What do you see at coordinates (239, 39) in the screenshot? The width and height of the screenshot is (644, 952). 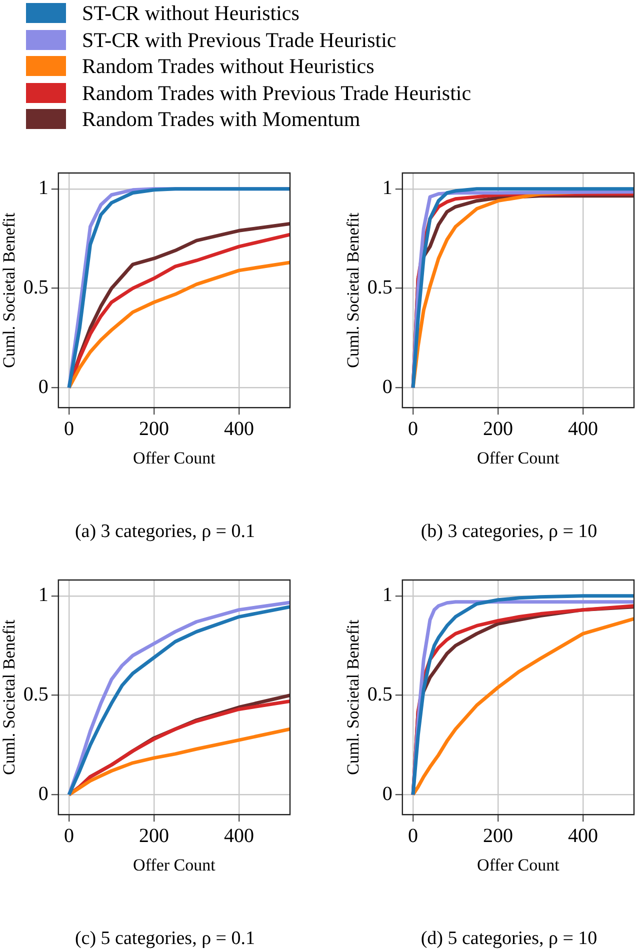 I see `legend-label: ST-CR with Previous Trade Heuristic` at bounding box center [239, 39].